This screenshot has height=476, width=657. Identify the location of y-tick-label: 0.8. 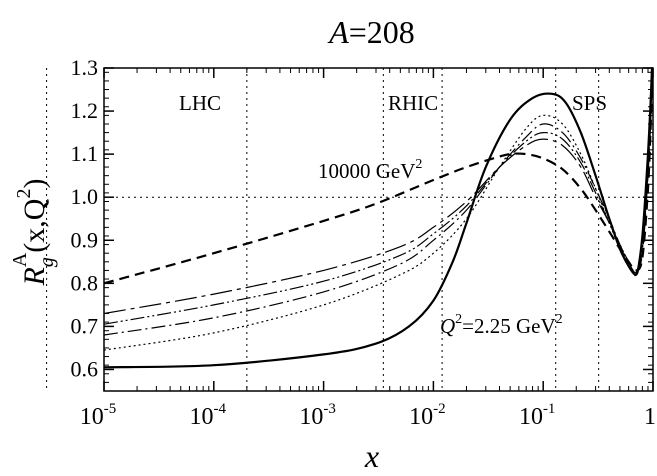
(85, 282).